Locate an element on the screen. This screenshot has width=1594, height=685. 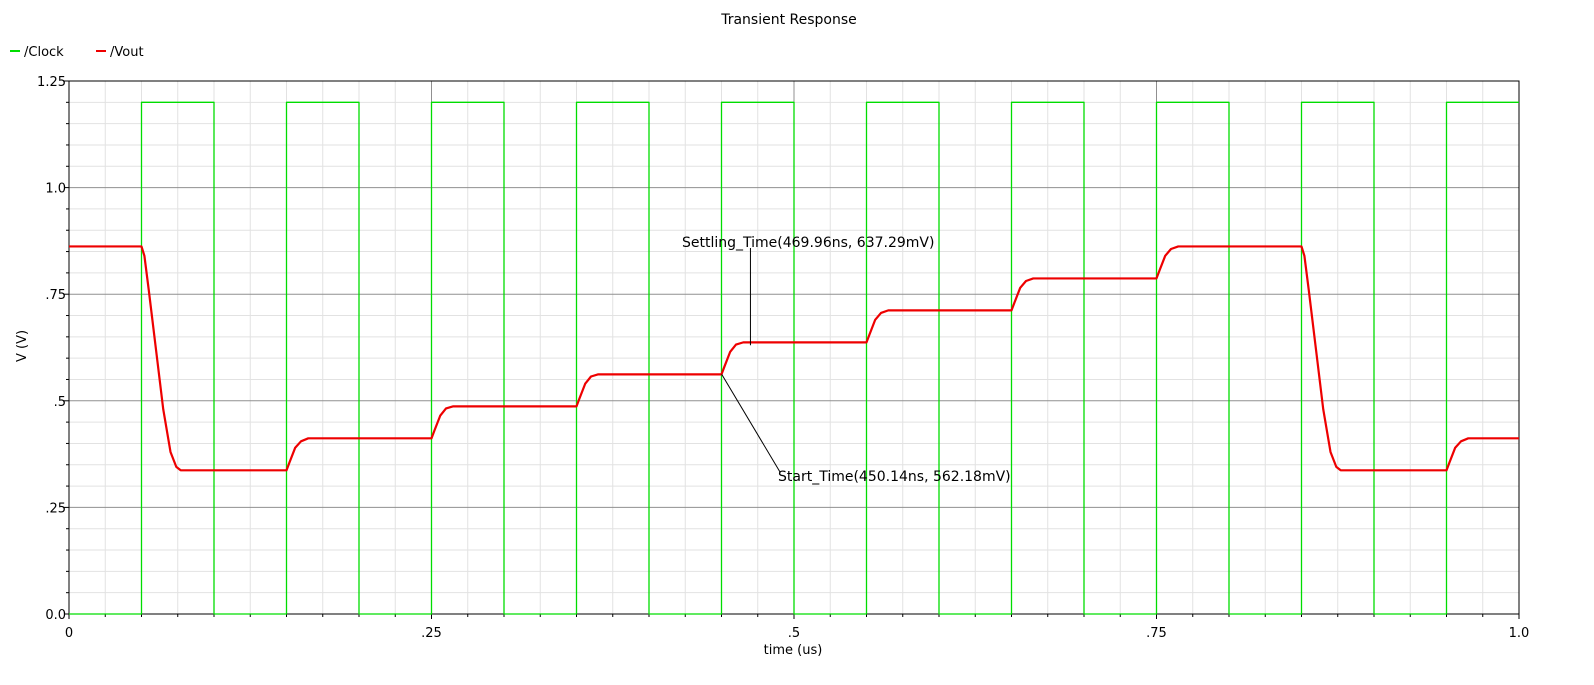
y-axis: 0.0 .25 .5 .75 1.0 1.25 is located at coordinates (53, 349).